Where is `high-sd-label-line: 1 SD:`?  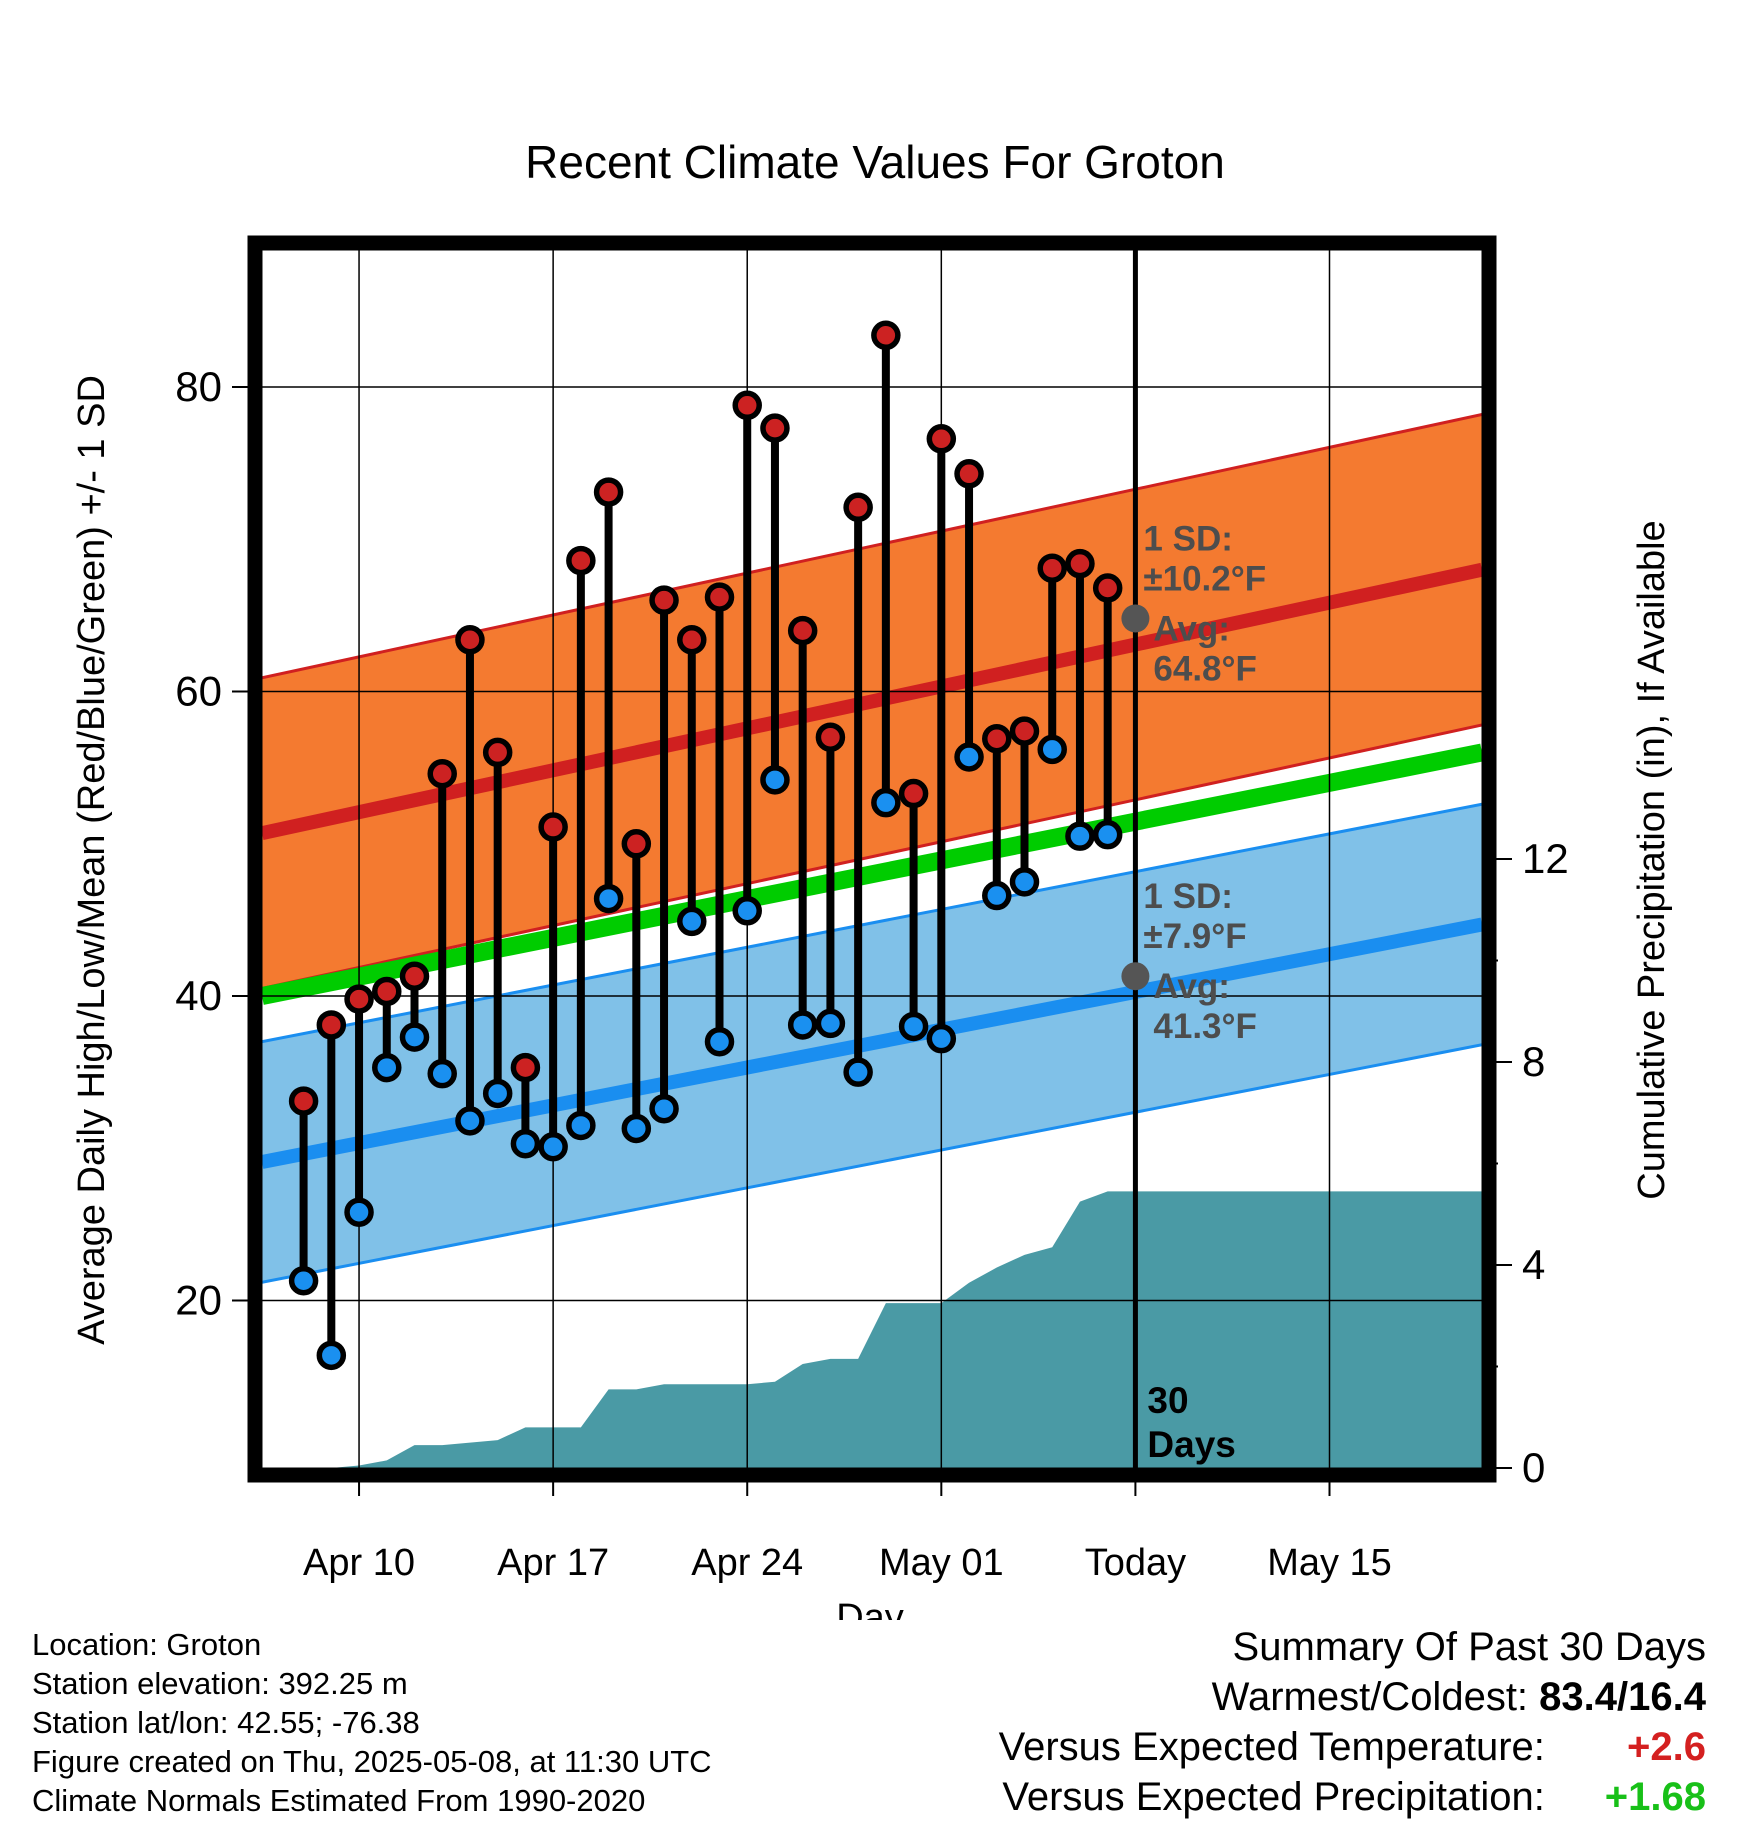
high-sd-label-line: 1 SD: is located at coordinates (1187, 538).